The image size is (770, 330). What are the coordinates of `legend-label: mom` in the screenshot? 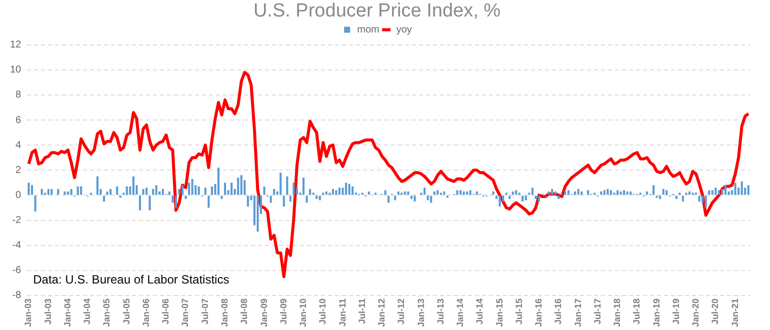 It's located at (368, 30).